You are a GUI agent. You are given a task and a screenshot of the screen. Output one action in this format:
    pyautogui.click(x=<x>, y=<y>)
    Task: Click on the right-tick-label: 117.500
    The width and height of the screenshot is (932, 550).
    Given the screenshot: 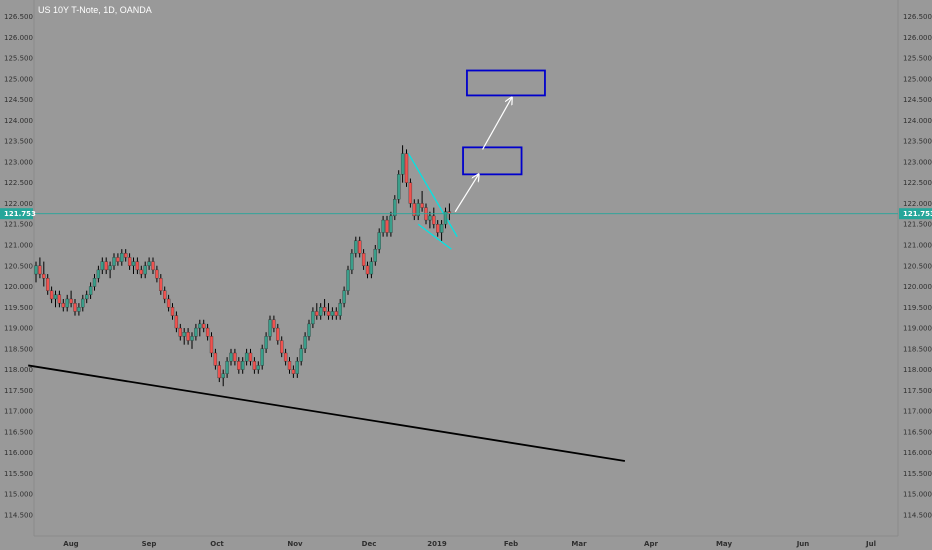 What is the action you would take?
    pyautogui.click(x=917, y=391)
    